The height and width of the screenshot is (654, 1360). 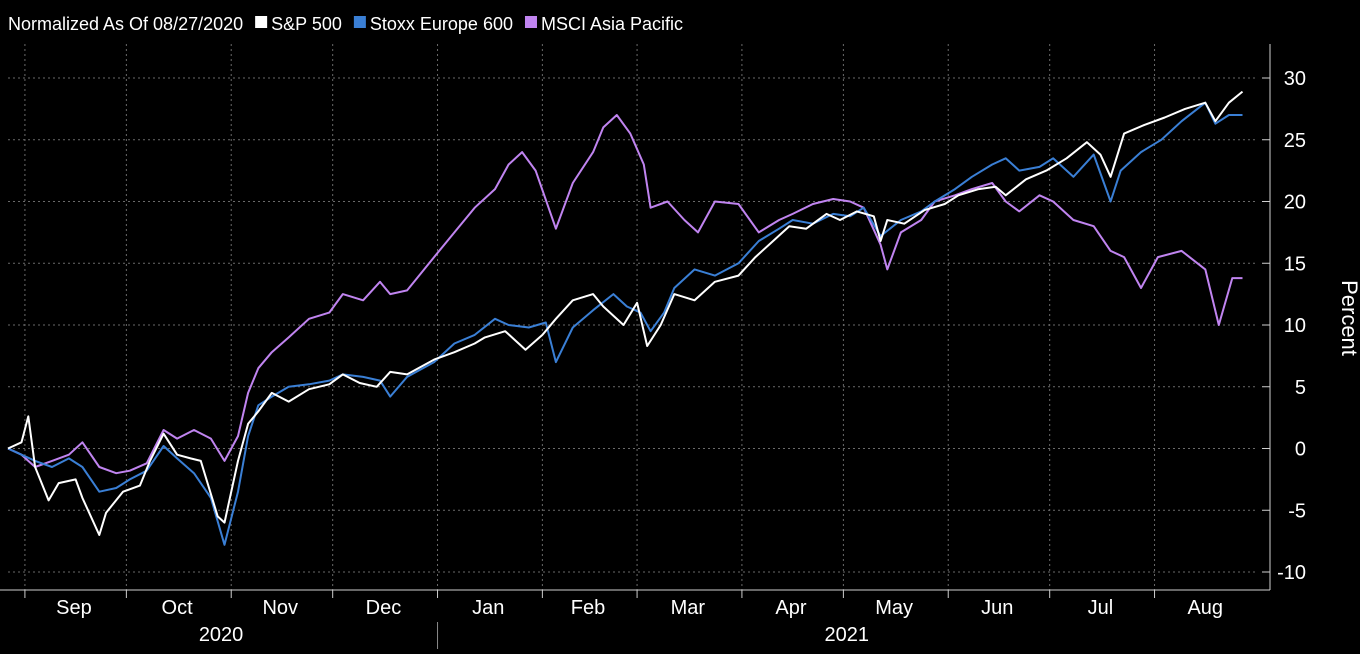 What do you see at coordinates (280, 608) in the screenshot?
I see `x-tick-label-2: Nov` at bounding box center [280, 608].